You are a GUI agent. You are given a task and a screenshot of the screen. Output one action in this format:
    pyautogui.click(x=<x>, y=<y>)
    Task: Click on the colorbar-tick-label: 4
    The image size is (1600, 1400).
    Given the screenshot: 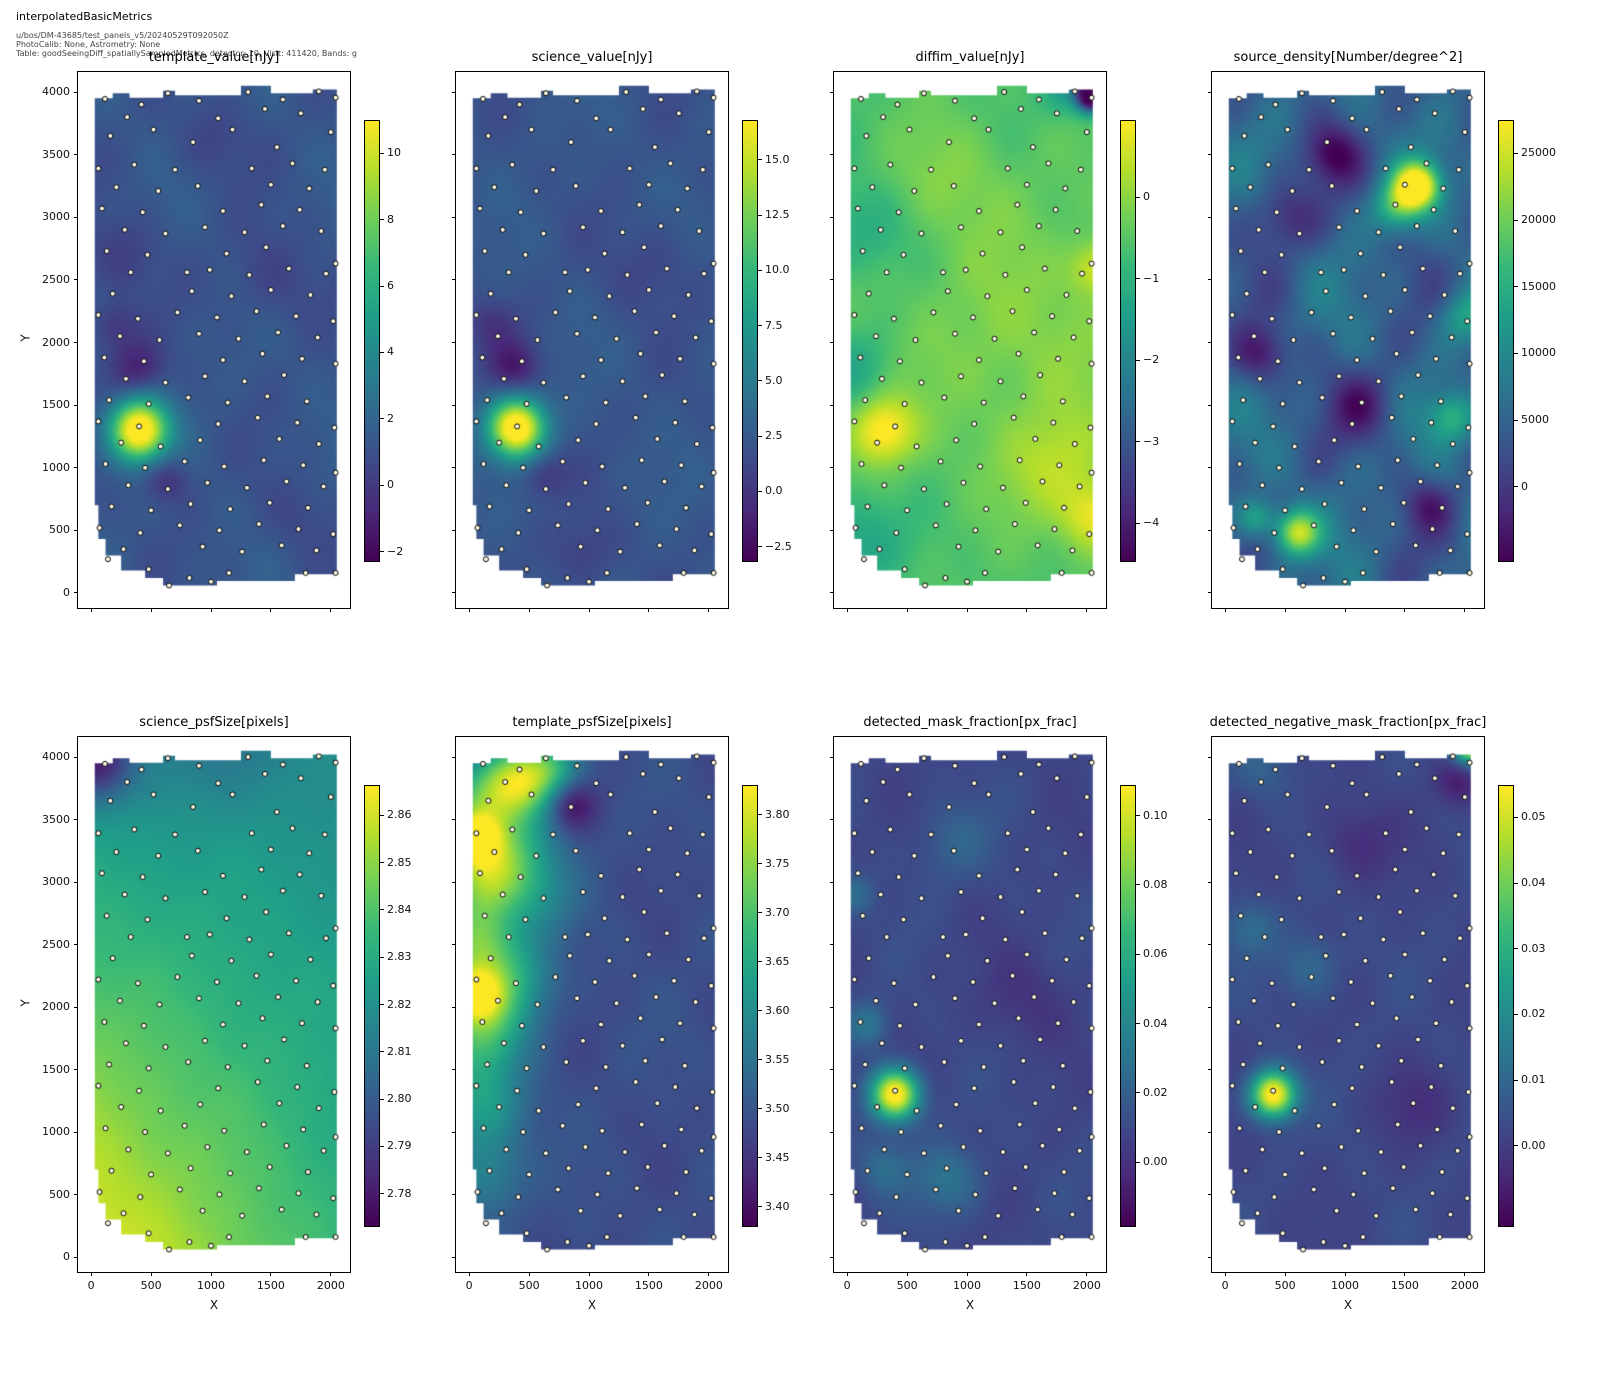 What is the action you would take?
    pyautogui.click(x=390, y=352)
    